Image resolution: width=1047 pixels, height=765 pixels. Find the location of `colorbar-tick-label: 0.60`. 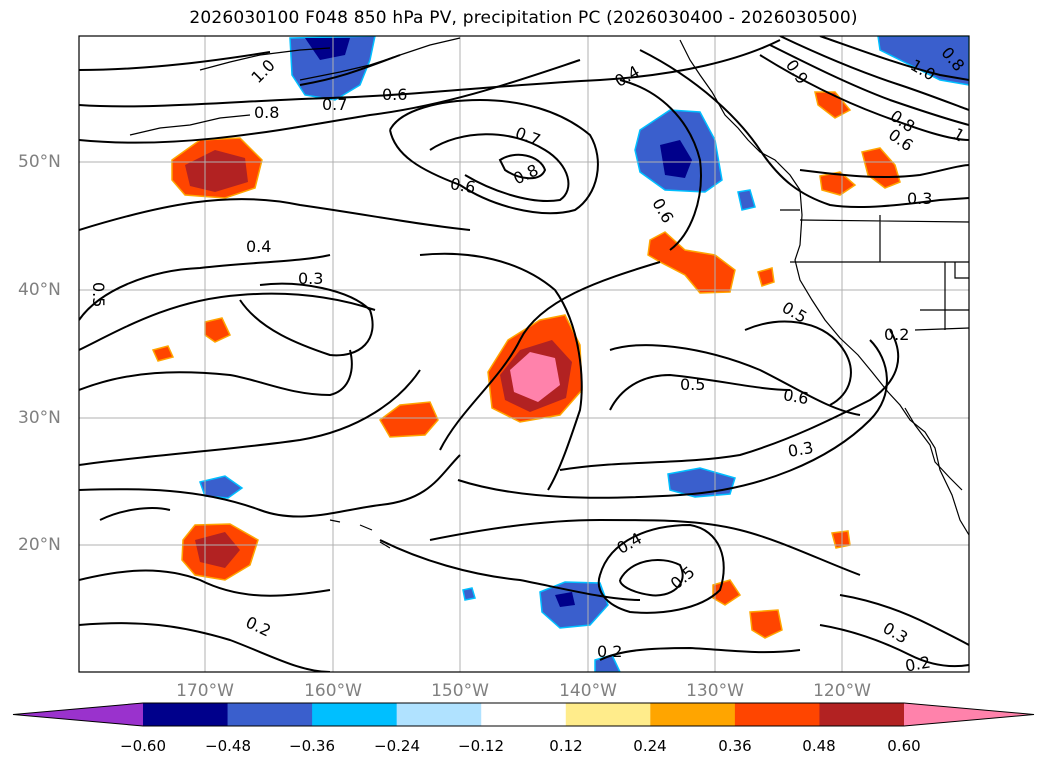

colorbar-tick-label: 0.60 is located at coordinates (904, 746).